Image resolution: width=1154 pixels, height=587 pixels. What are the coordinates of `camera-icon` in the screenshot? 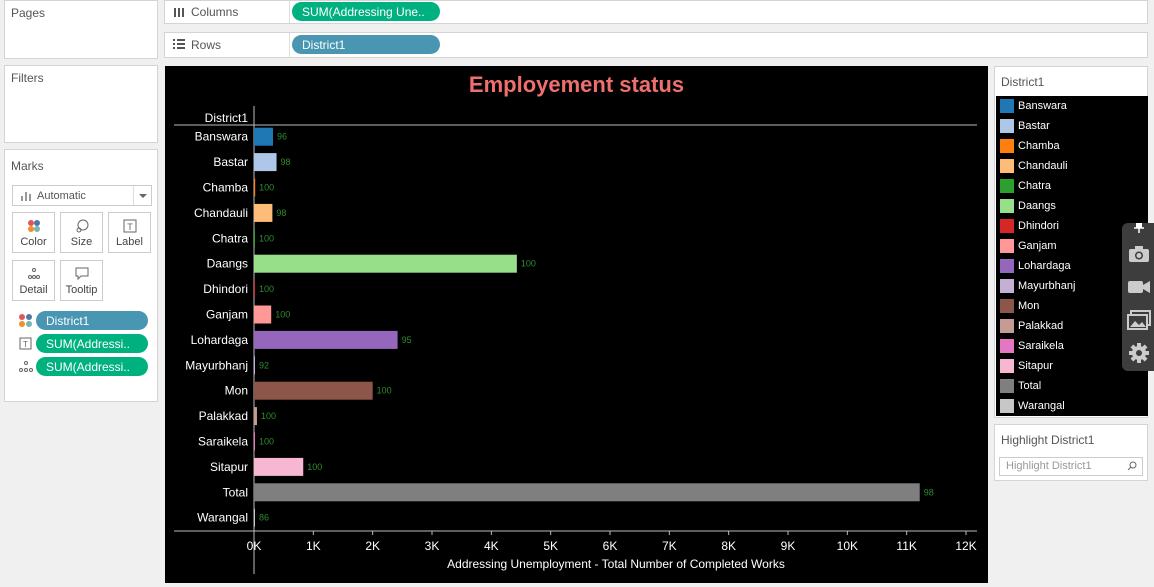 It's located at (1139, 254).